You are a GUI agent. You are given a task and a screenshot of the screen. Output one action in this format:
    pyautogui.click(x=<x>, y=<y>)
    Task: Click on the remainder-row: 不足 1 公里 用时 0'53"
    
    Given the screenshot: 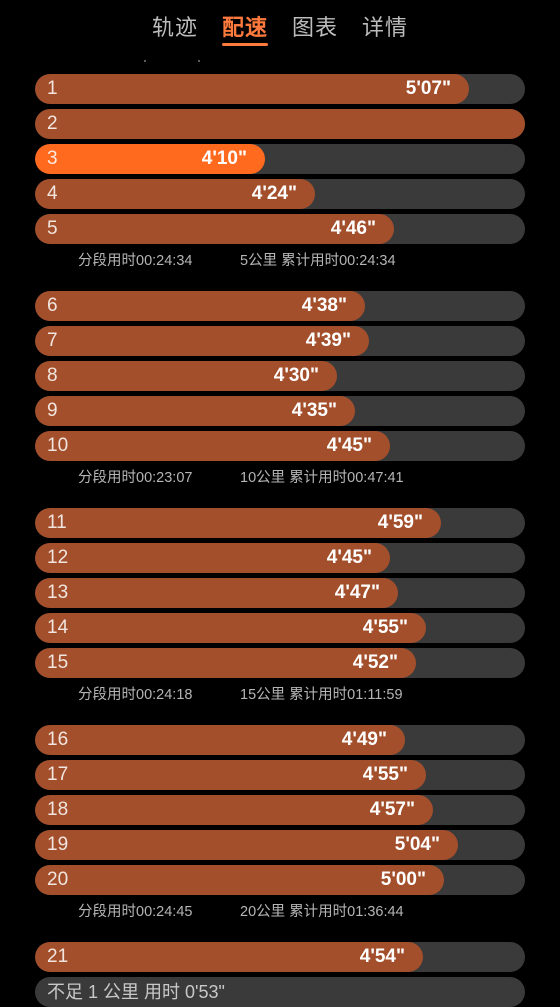 What is the action you would take?
    pyautogui.click(x=280, y=992)
    